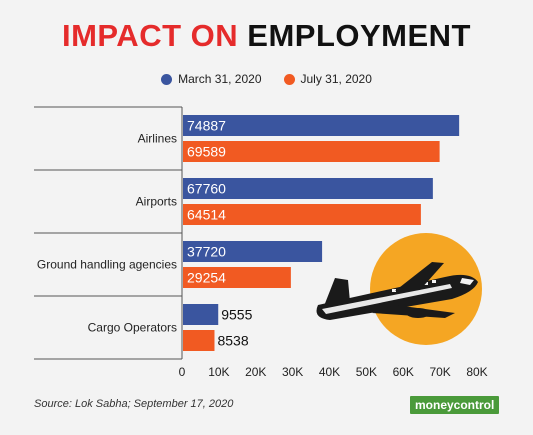 Image resolution: width=533 pixels, height=435 pixels. I want to click on category-label: Ground handling agencies, so click(107, 265).